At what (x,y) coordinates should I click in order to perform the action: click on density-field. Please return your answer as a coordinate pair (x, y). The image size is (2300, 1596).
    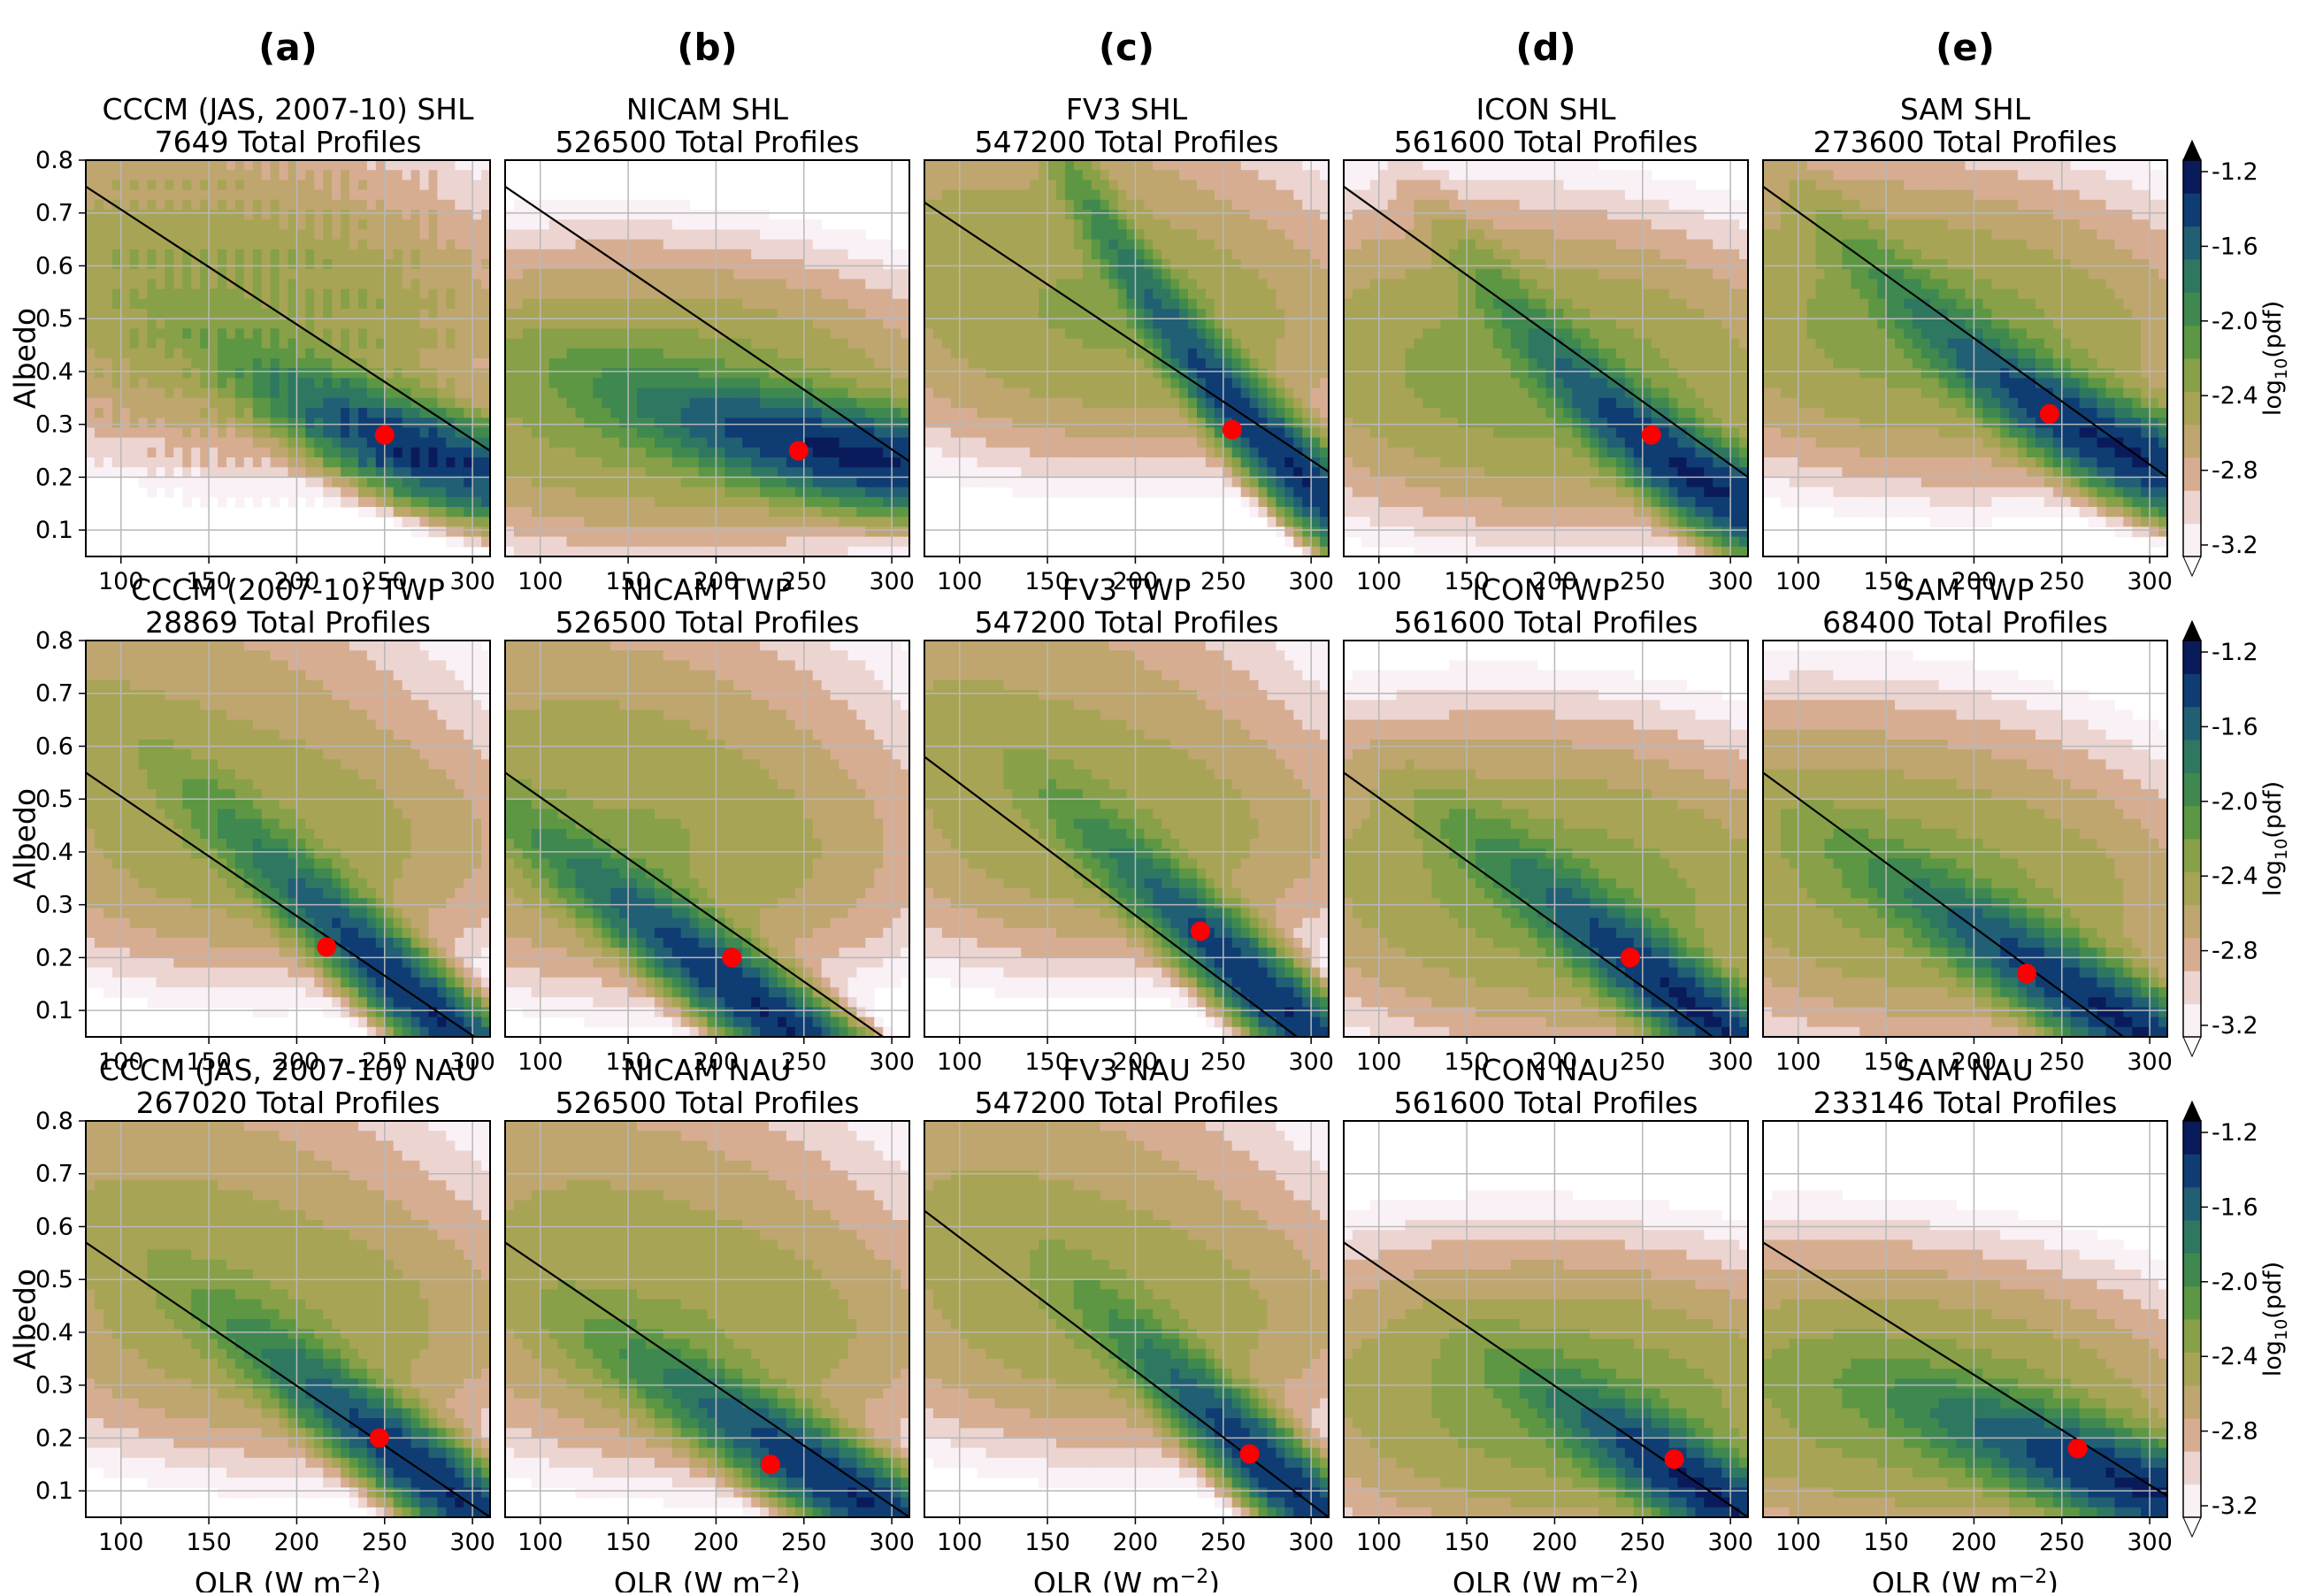
    Looking at the image, I should click on (288, 358).